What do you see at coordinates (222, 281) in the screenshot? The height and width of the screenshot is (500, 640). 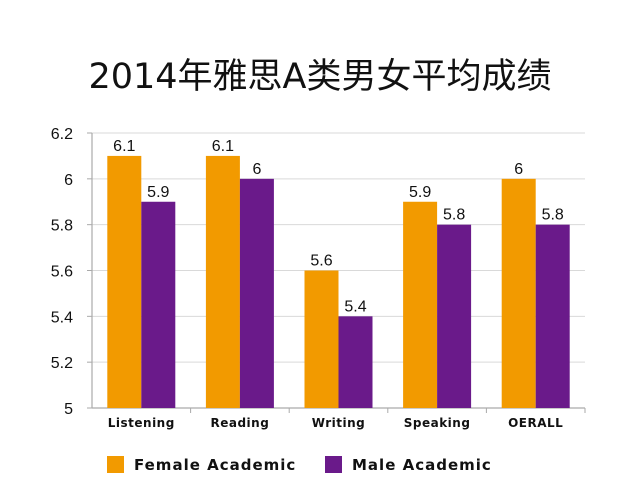 I see `bar-female-reading` at bounding box center [222, 281].